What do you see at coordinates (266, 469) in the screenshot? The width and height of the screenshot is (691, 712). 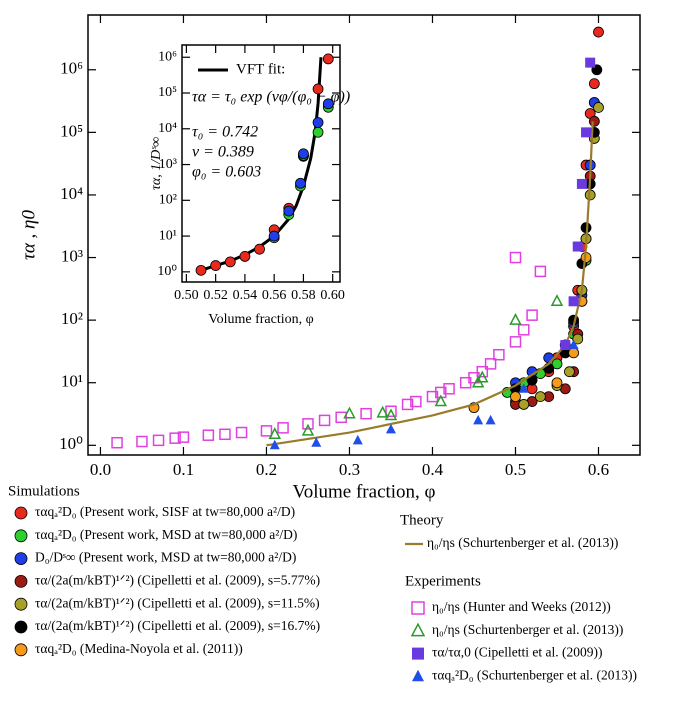 I see `x-tick-label: 0.2` at bounding box center [266, 469].